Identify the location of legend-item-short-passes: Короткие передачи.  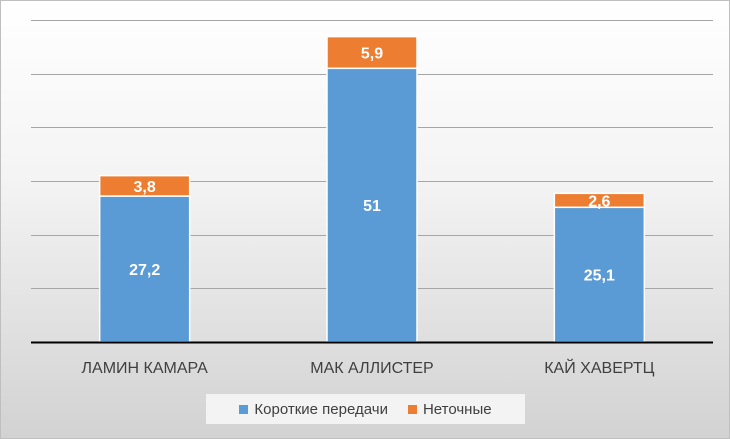
(313, 409).